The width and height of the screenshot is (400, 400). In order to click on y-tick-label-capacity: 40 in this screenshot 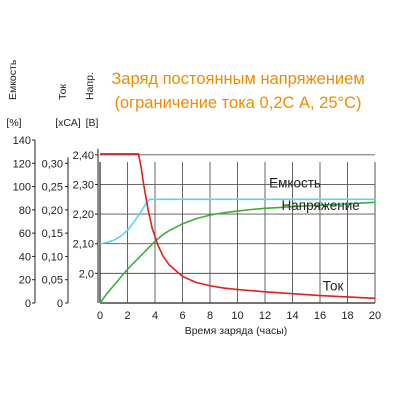, I will do `click(25, 257)`.